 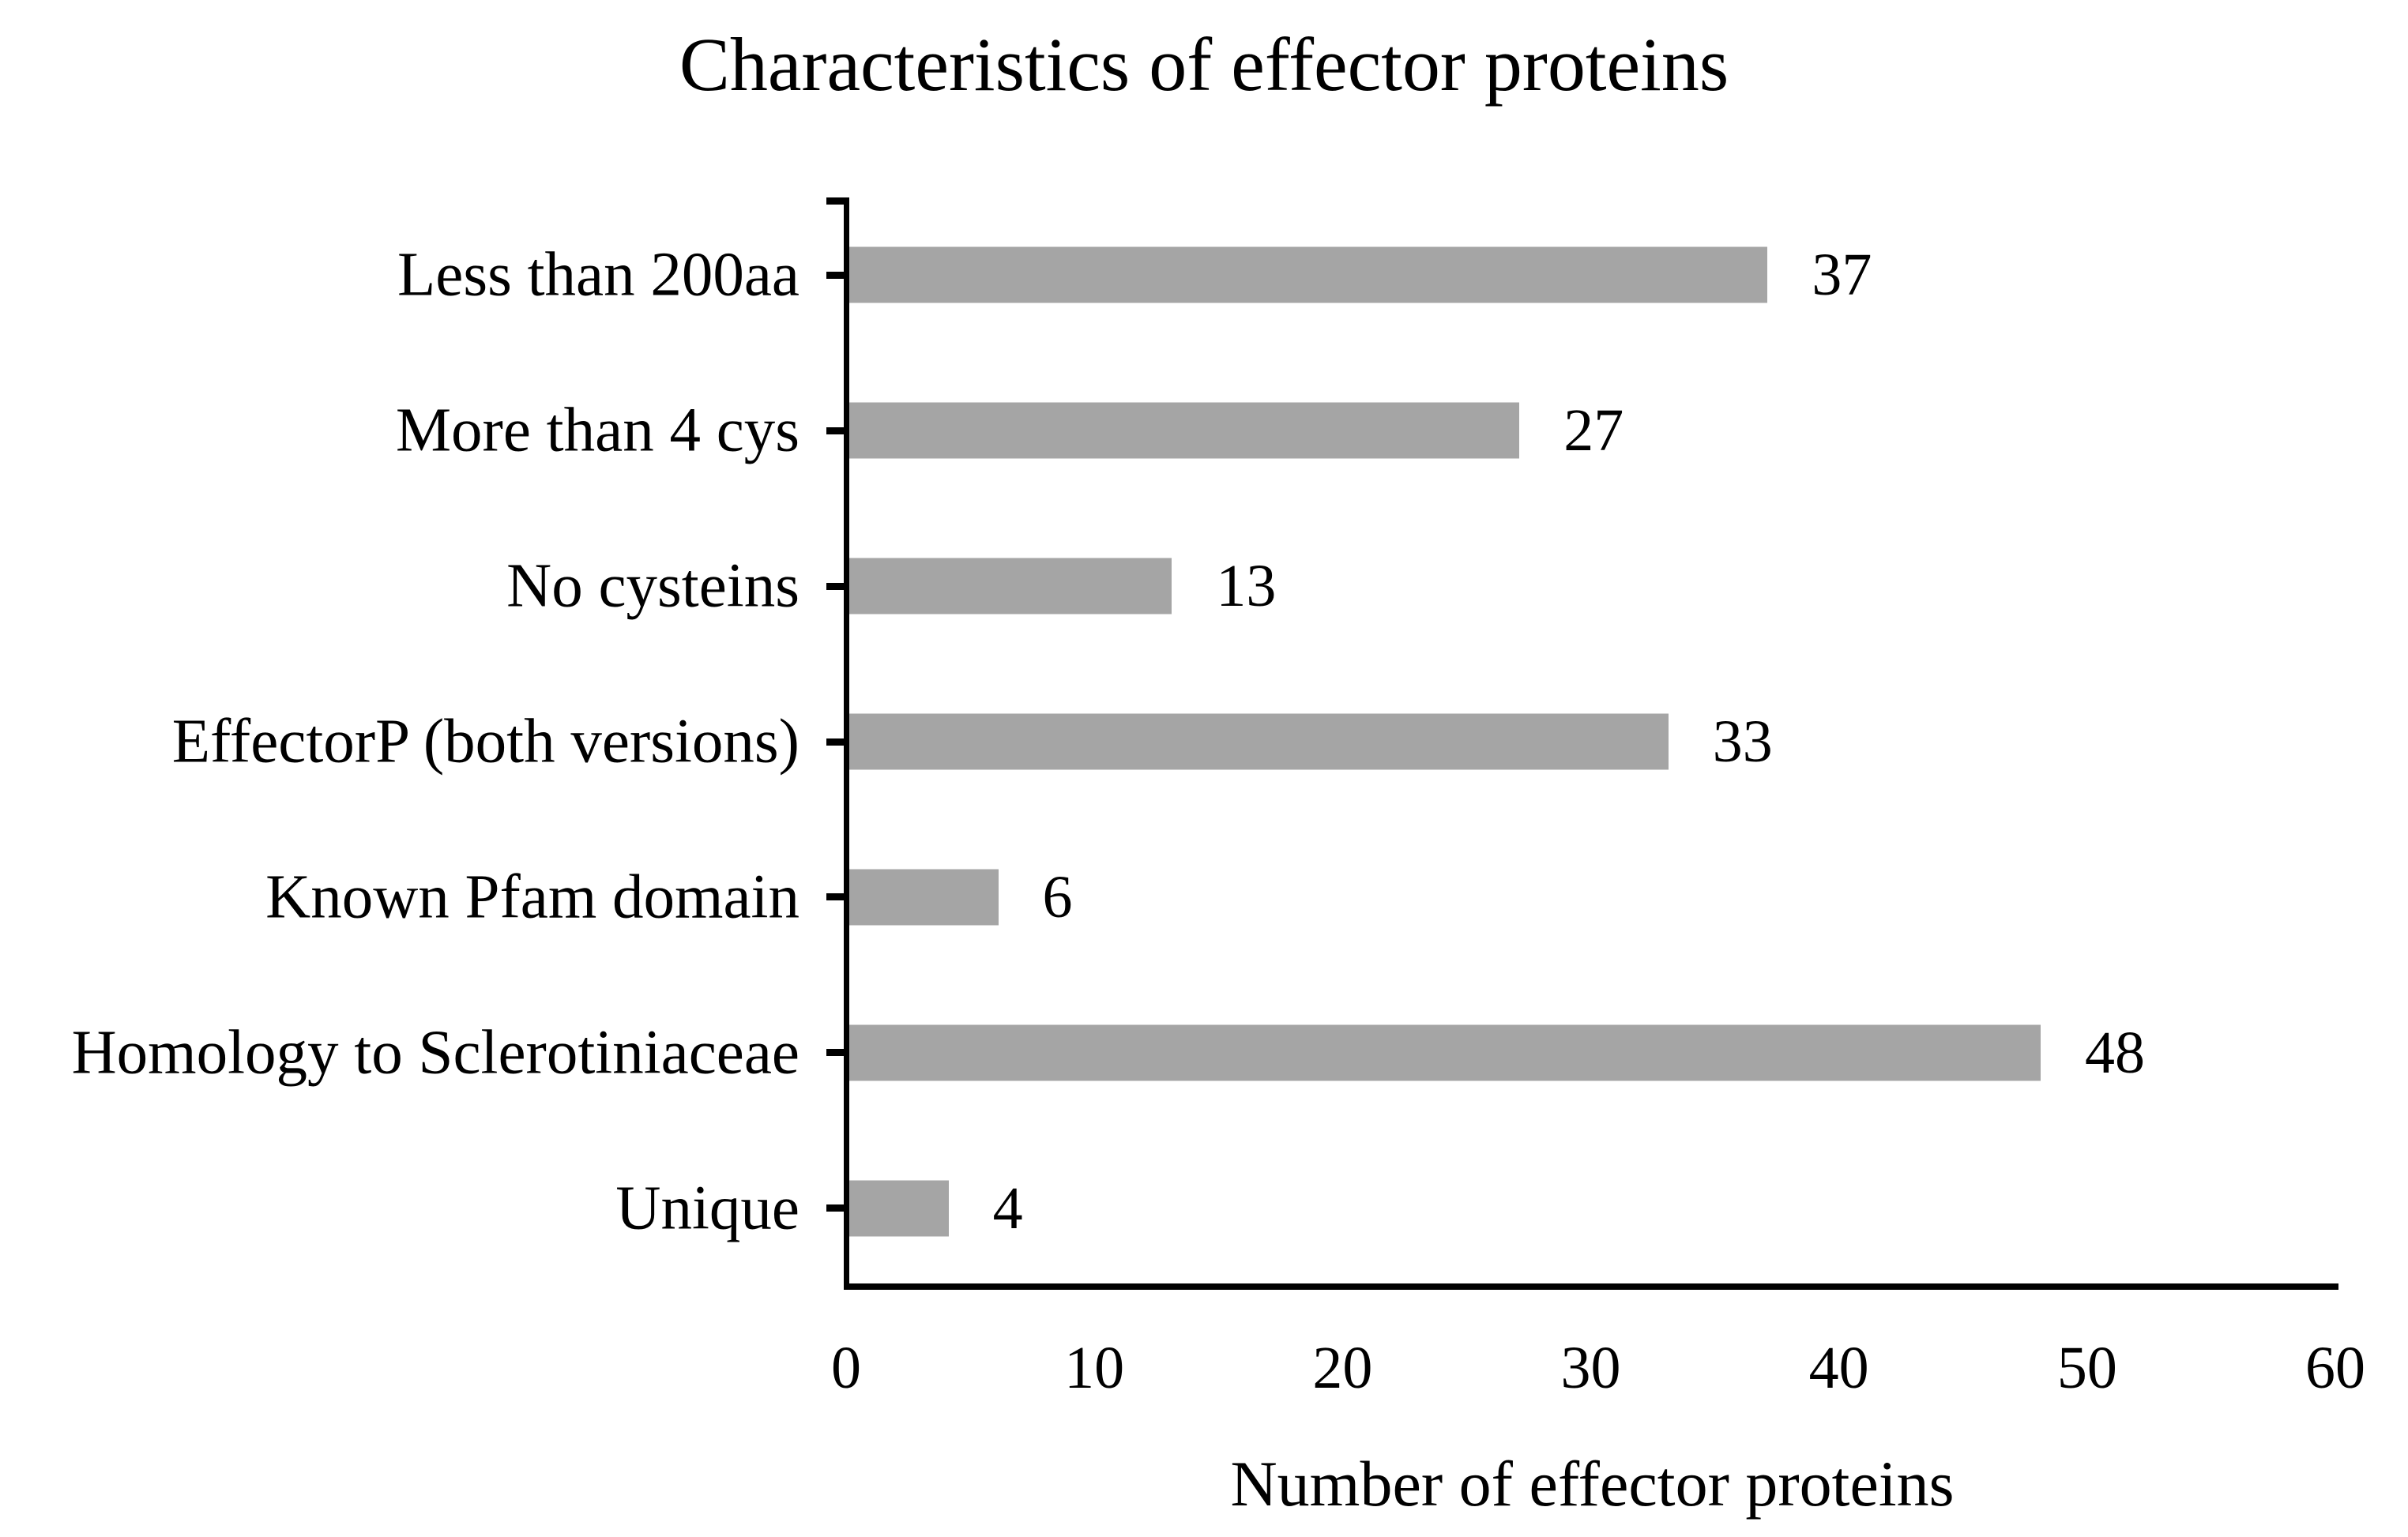 I want to click on category-label: More than 4 cys, so click(x=597, y=430).